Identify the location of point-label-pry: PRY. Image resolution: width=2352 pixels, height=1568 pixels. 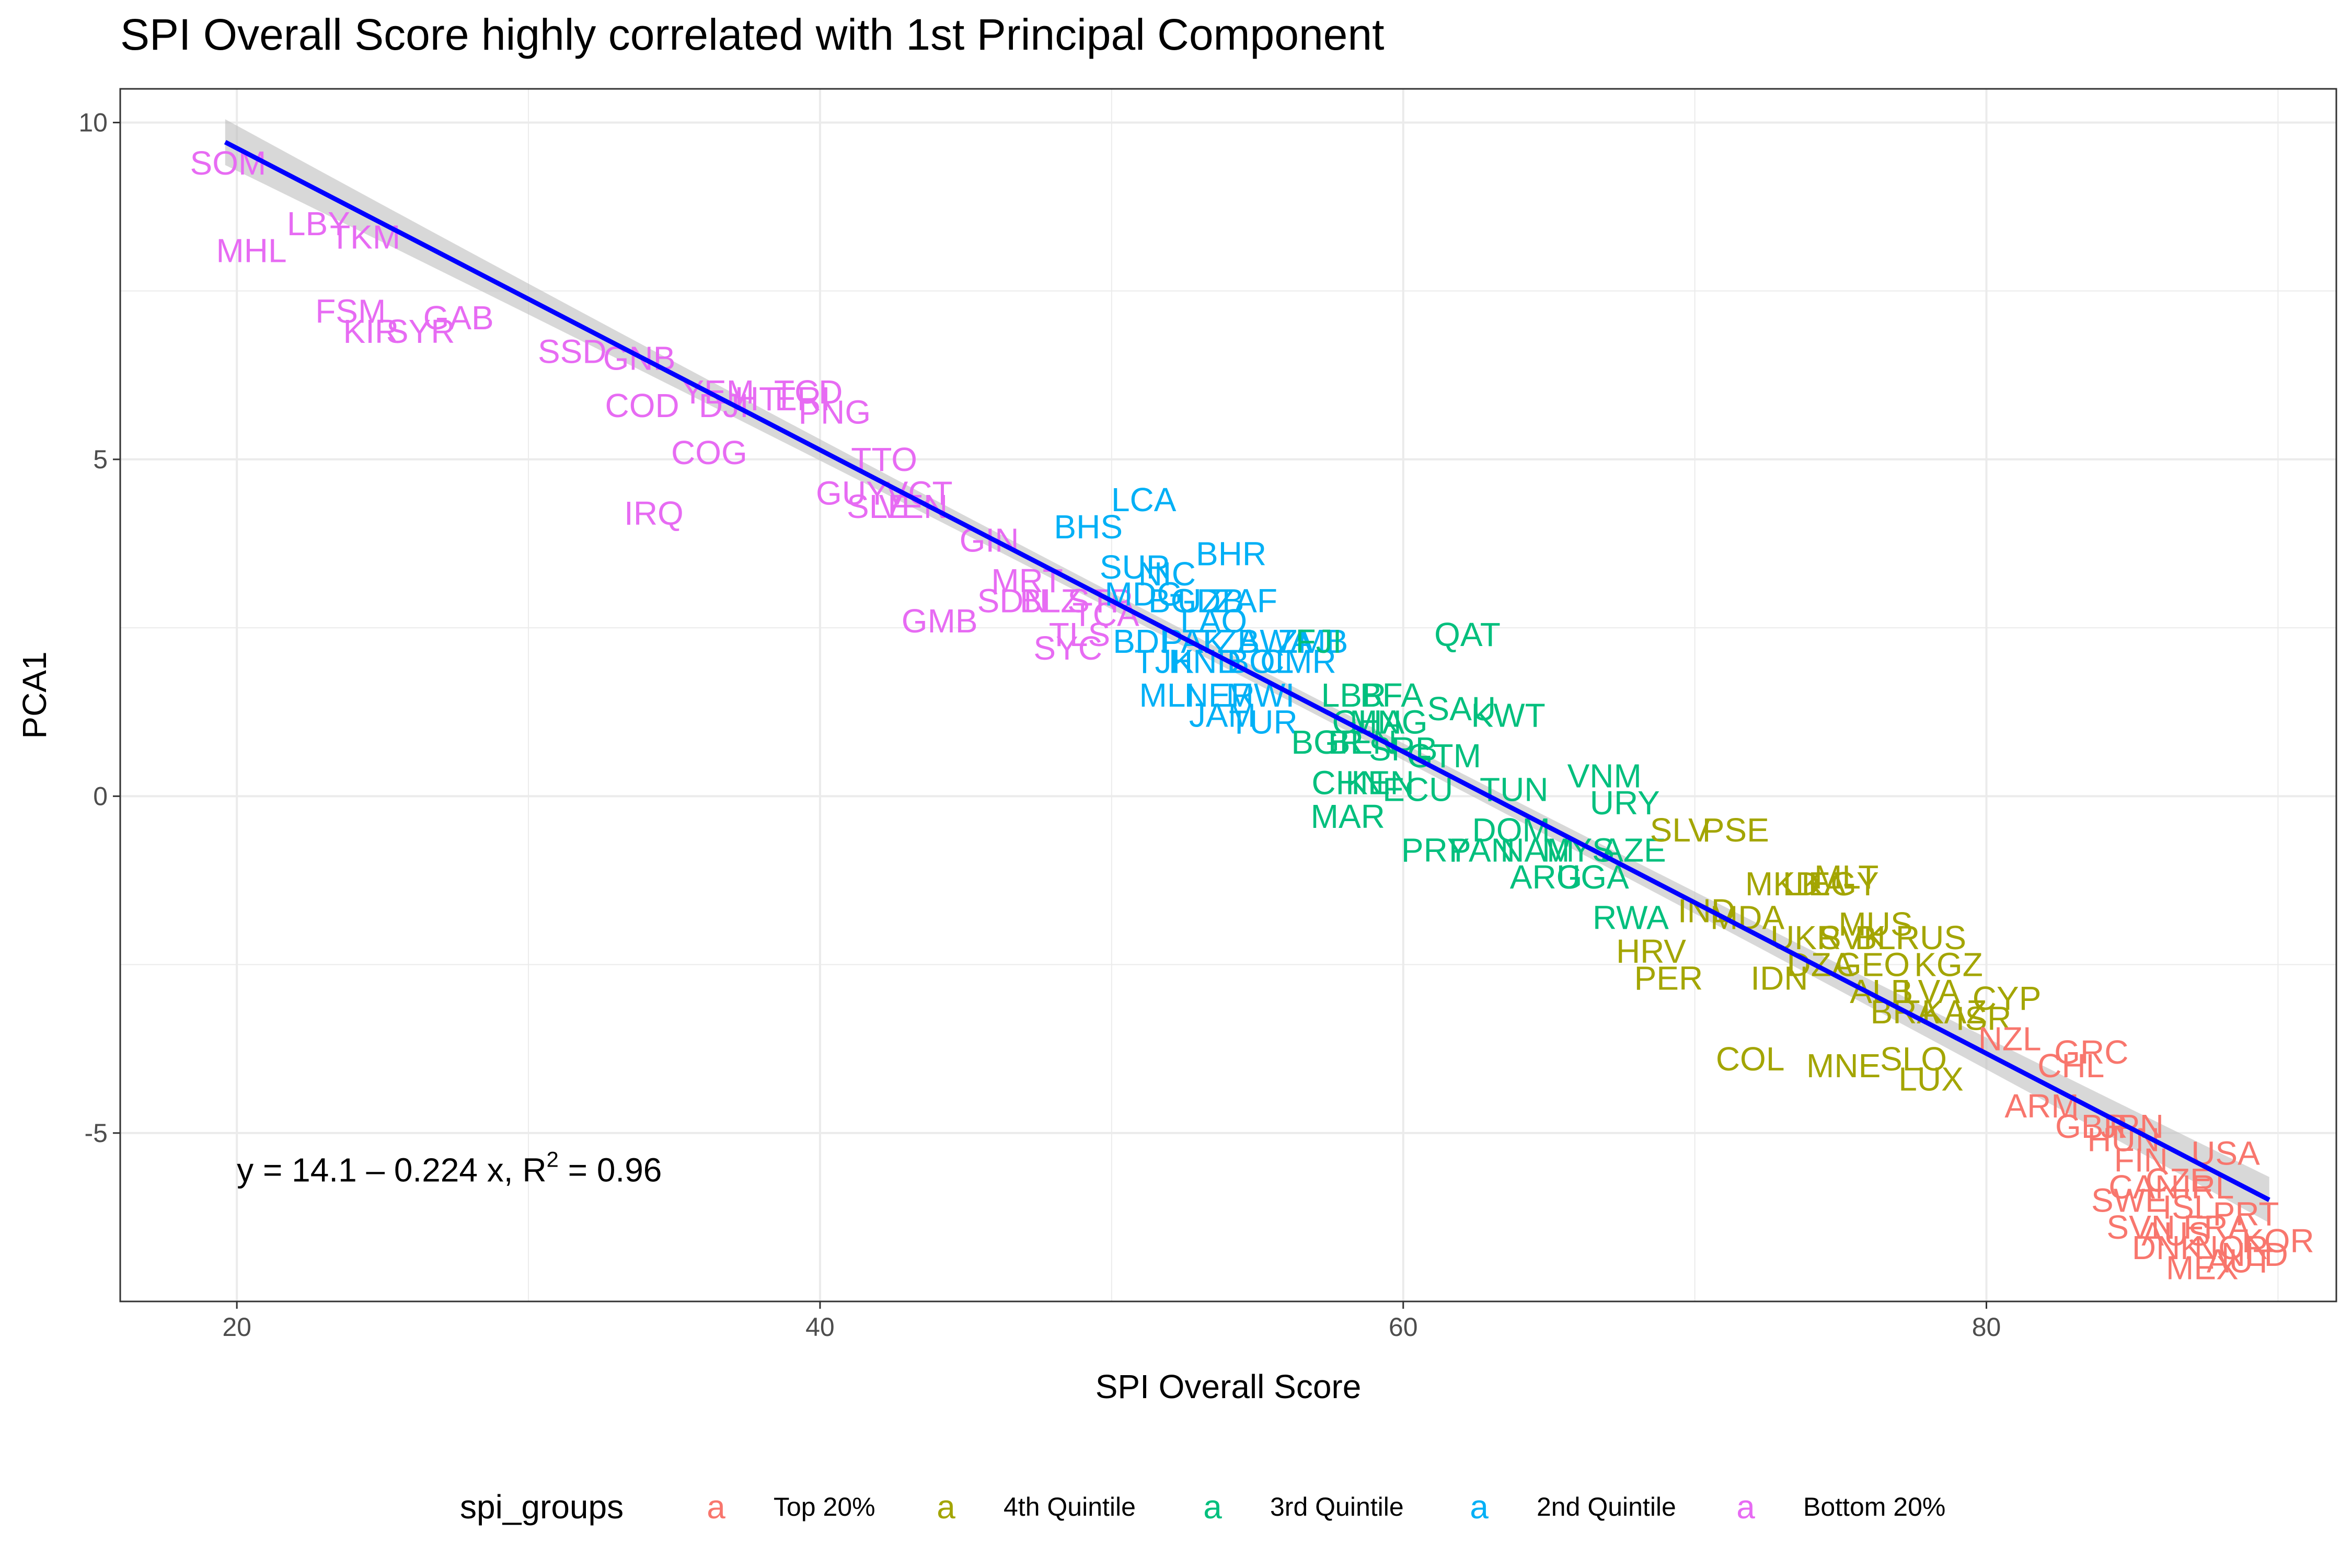
(1435, 850).